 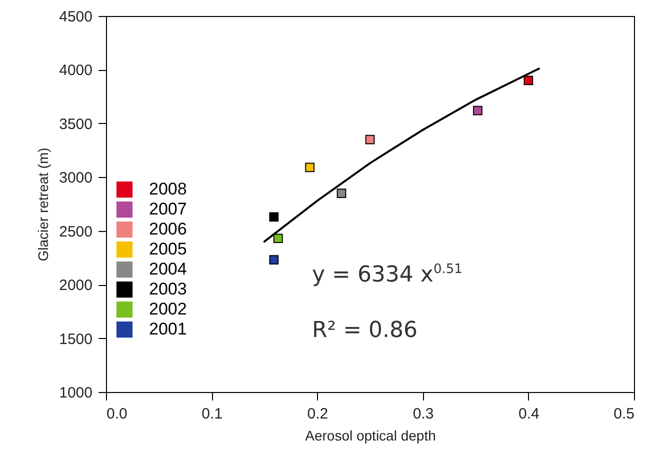 What do you see at coordinates (168, 229) in the screenshot?
I see `legend-label: 2006` at bounding box center [168, 229].